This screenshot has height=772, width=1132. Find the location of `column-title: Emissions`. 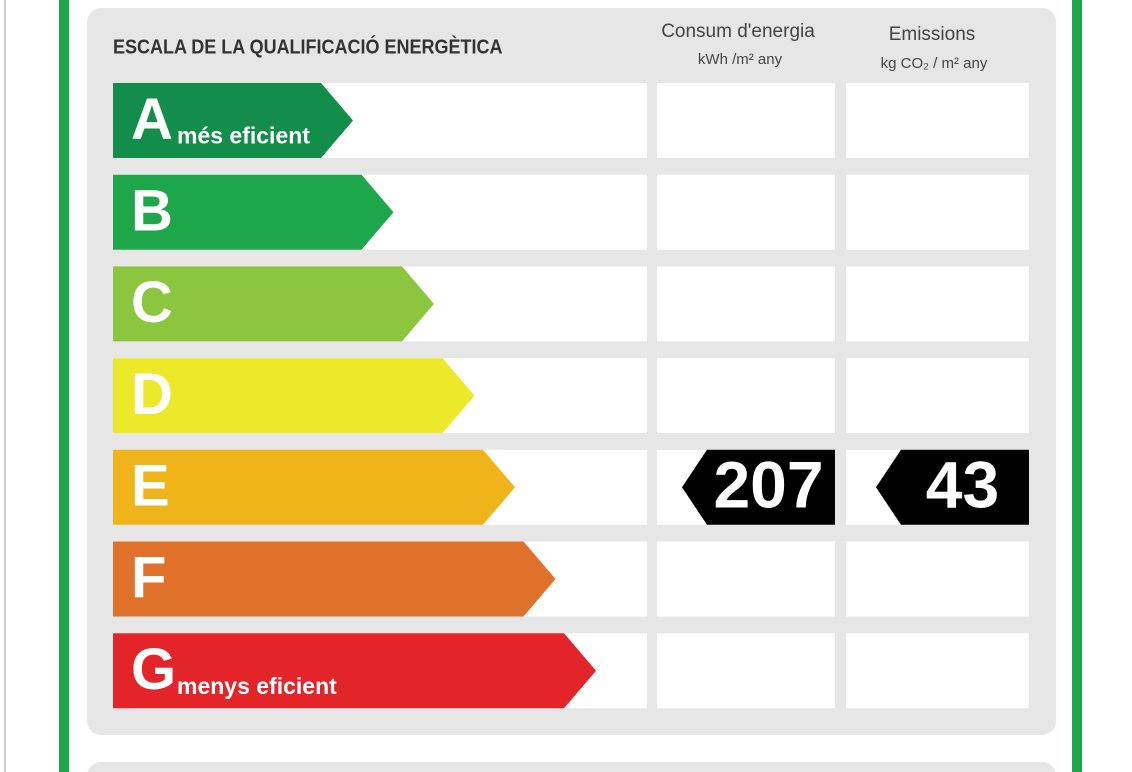

column-title: Emissions is located at coordinates (932, 34).